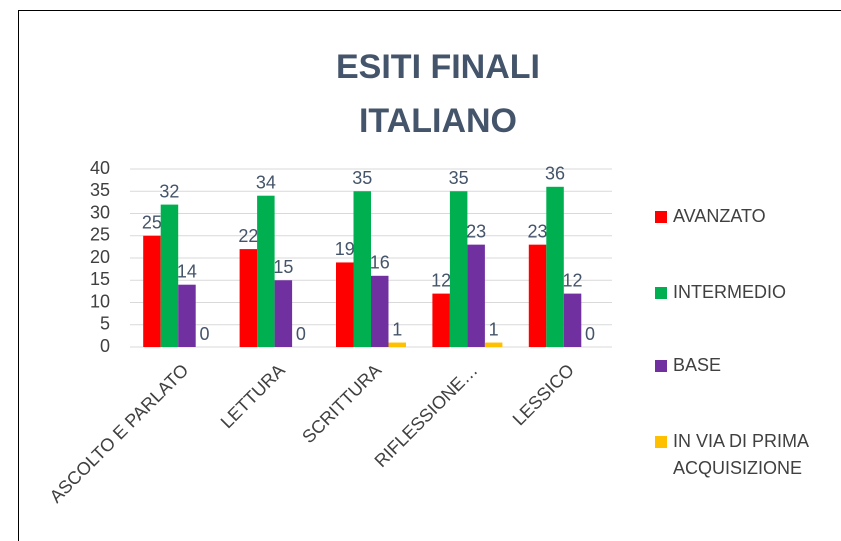  Describe the element at coordinates (730, 292) in the screenshot. I see `legend-label: INTERMEDIO` at that location.